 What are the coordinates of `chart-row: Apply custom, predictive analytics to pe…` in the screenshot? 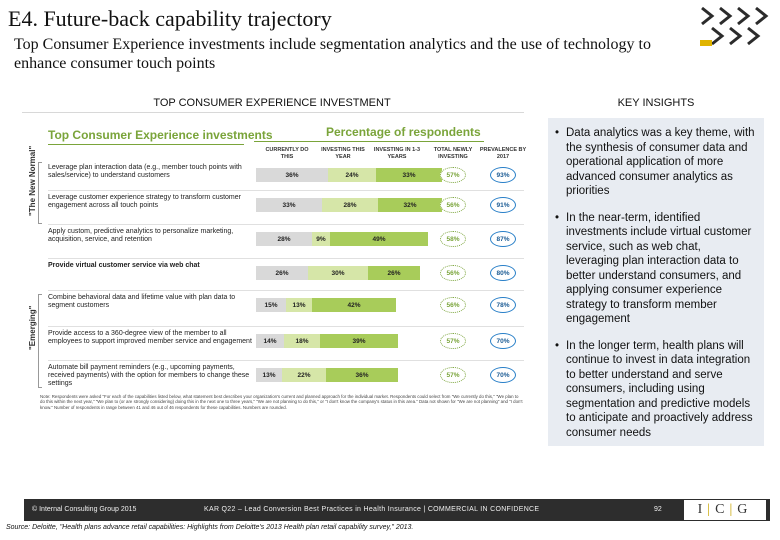 It's located at (275, 242).